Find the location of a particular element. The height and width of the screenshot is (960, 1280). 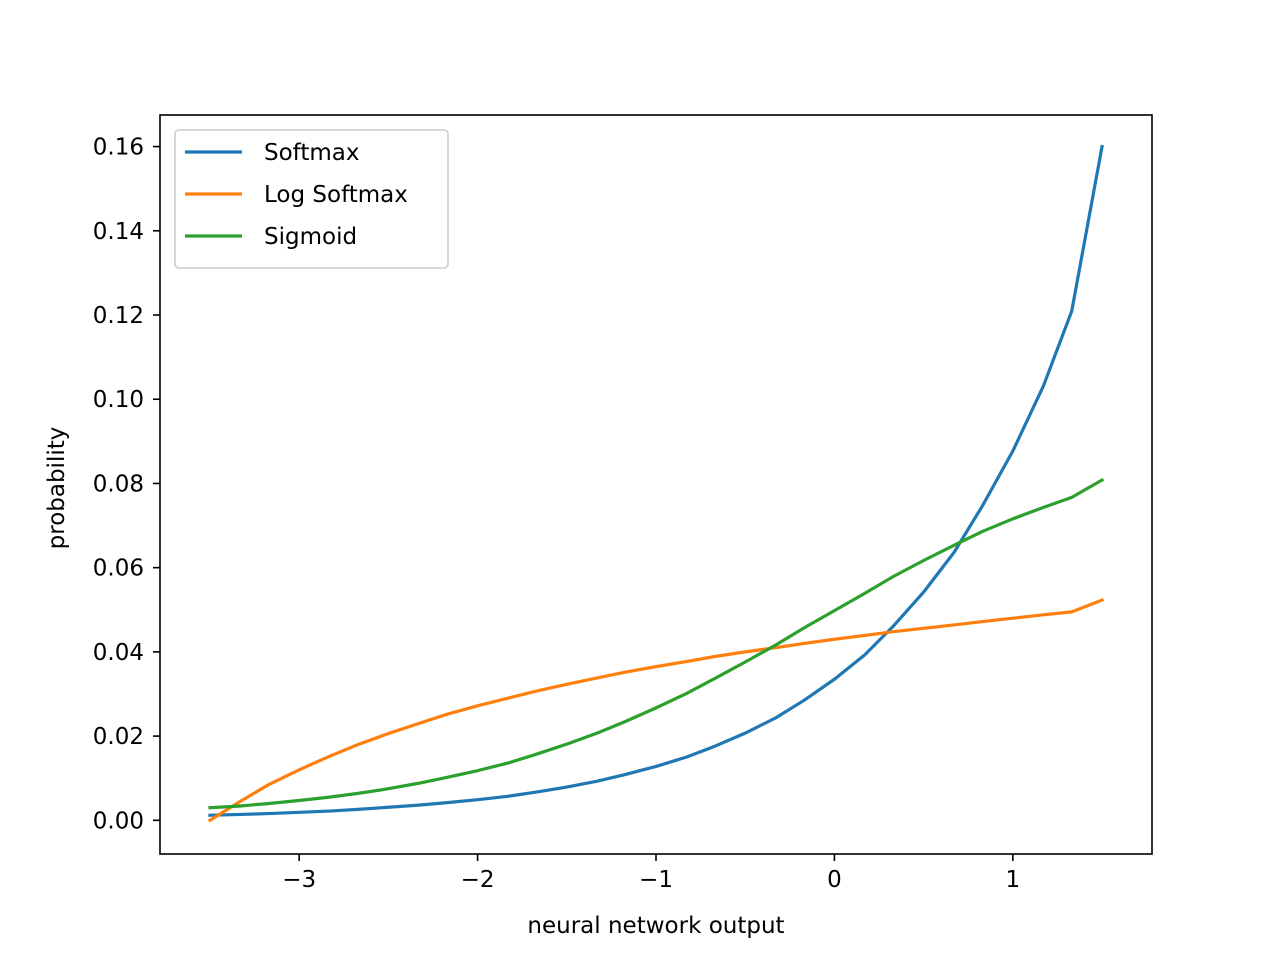

legend-box is located at coordinates (311, 199).